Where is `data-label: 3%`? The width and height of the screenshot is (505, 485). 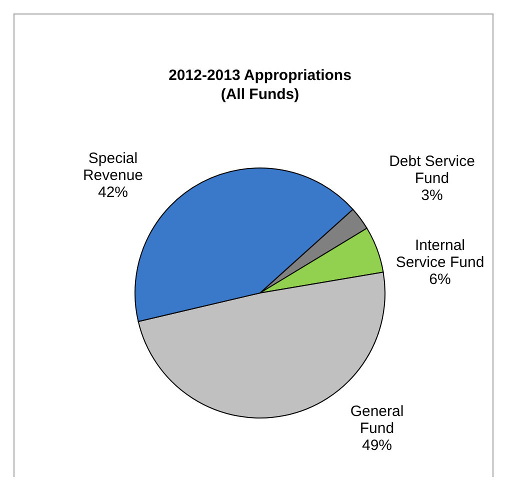
data-label: 3% is located at coordinates (432, 195).